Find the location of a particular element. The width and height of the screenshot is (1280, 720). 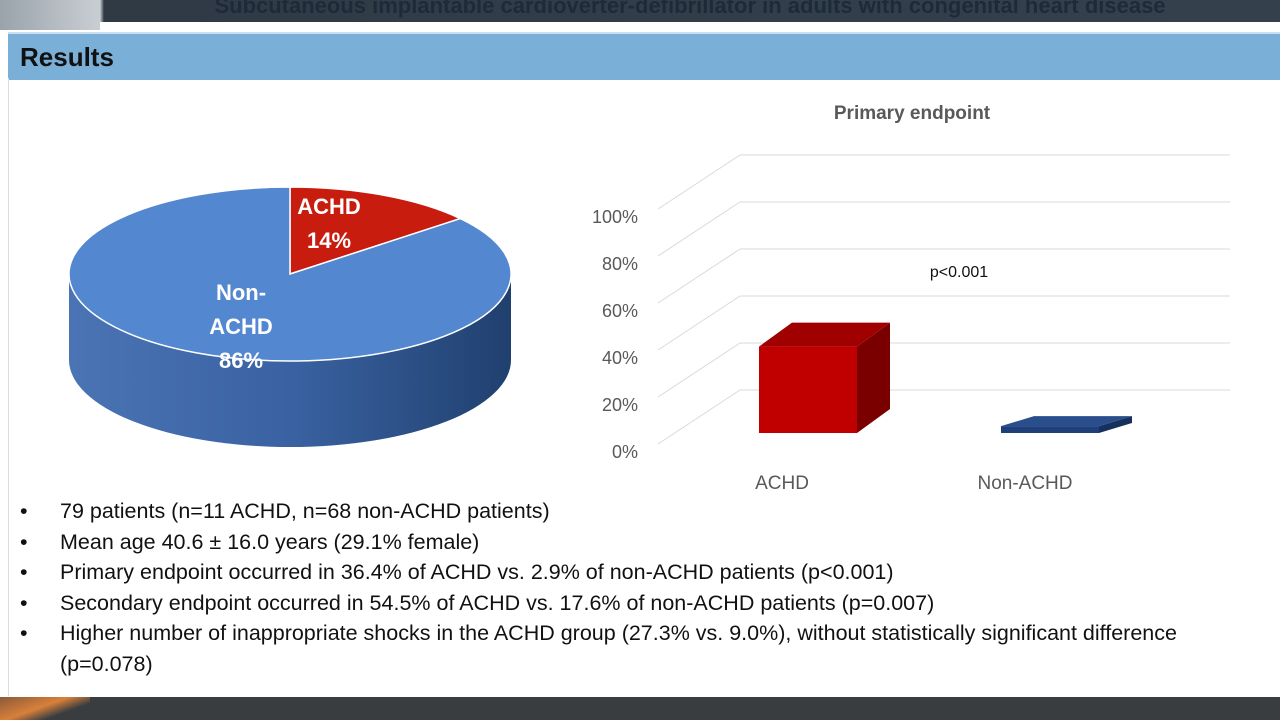

y-tick-label: 80% is located at coordinates (620, 264).